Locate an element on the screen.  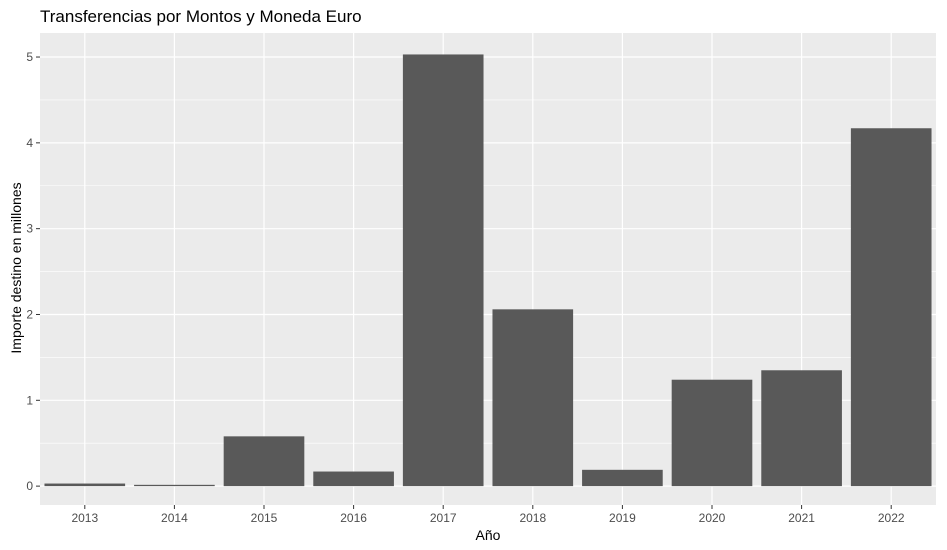
y-tick-label: 1 is located at coordinates (29, 400).